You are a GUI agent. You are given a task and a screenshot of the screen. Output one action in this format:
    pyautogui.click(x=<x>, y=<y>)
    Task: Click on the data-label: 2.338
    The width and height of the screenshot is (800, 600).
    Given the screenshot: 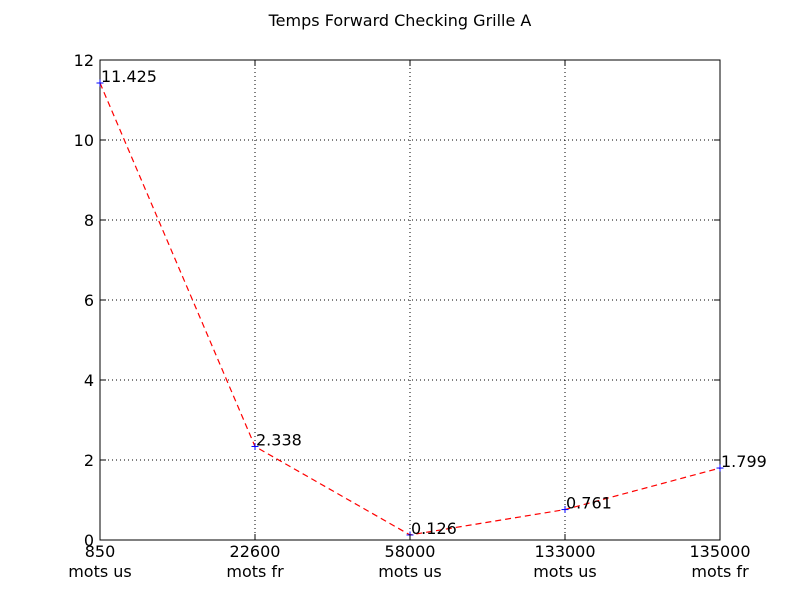 What is the action you would take?
    pyautogui.click(x=279, y=439)
    